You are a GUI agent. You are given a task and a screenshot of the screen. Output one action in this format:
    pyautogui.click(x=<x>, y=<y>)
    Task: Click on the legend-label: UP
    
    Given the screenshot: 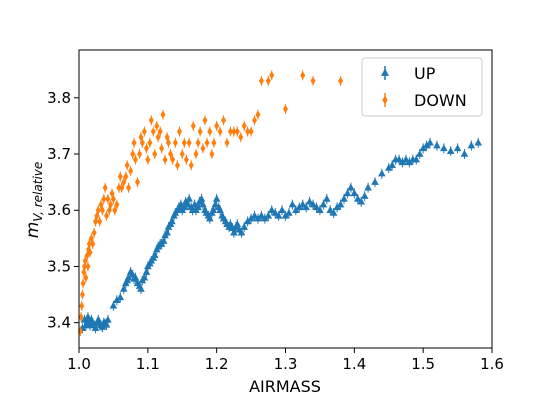 What is the action you would take?
    pyautogui.click(x=425, y=73)
    